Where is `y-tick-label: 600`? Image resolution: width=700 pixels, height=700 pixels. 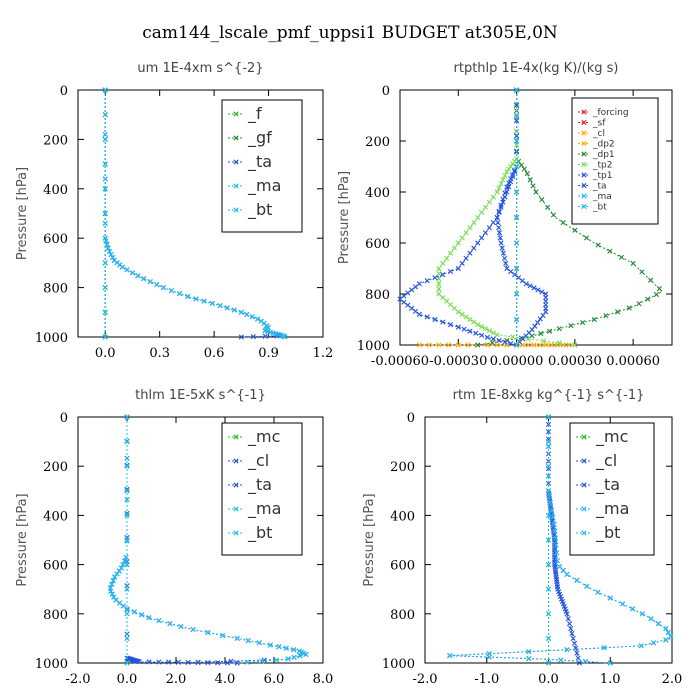
y-tick-label: 600 is located at coordinates (55, 566).